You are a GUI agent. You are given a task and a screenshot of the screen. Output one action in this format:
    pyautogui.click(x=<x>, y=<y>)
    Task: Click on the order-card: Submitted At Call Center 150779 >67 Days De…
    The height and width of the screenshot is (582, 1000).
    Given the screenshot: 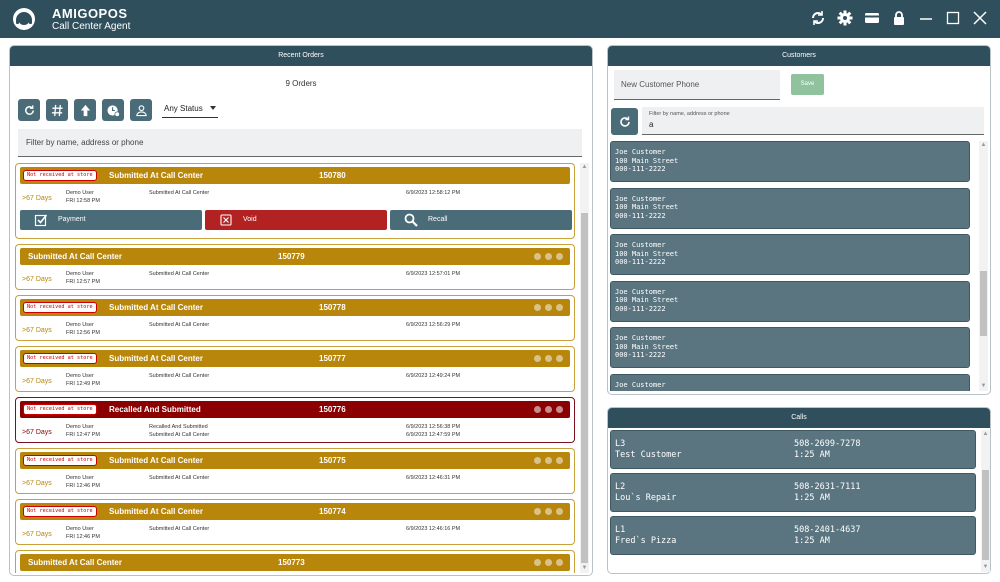 What is the action you would take?
    pyautogui.click(x=295, y=267)
    